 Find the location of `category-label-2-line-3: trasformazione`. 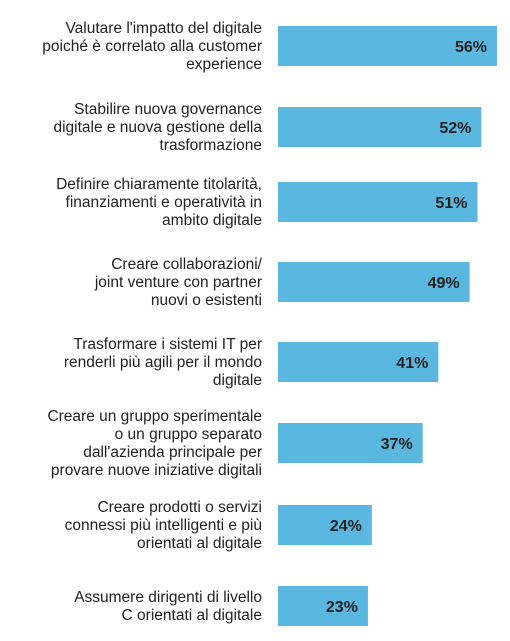

category-label-2-line-3: trasformazione is located at coordinates (210, 145).